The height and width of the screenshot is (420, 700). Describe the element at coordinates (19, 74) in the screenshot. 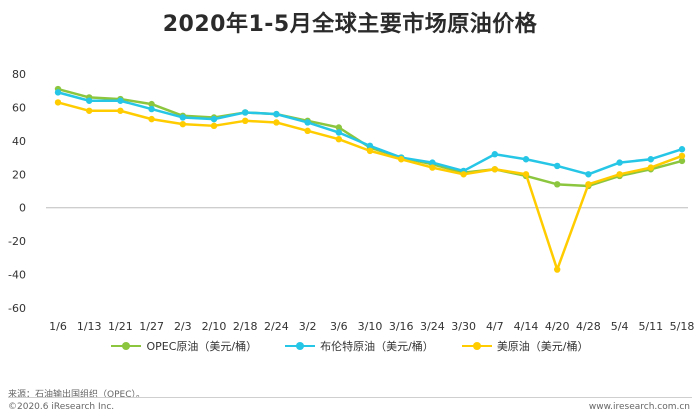

I see `y-tick-label: 80` at that location.